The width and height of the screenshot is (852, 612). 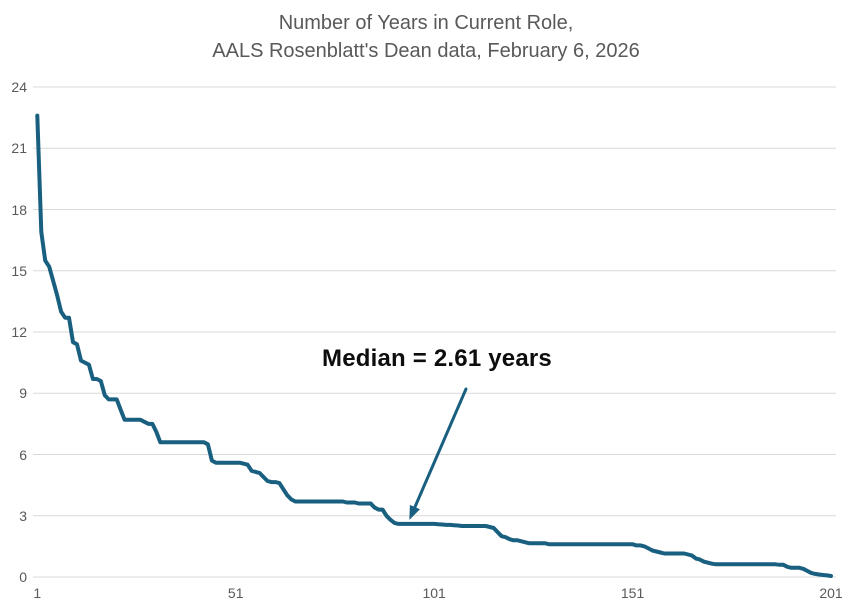 What do you see at coordinates (434, 593) in the screenshot?
I see `x-axis-tick-label: 101` at bounding box center [434, 593].